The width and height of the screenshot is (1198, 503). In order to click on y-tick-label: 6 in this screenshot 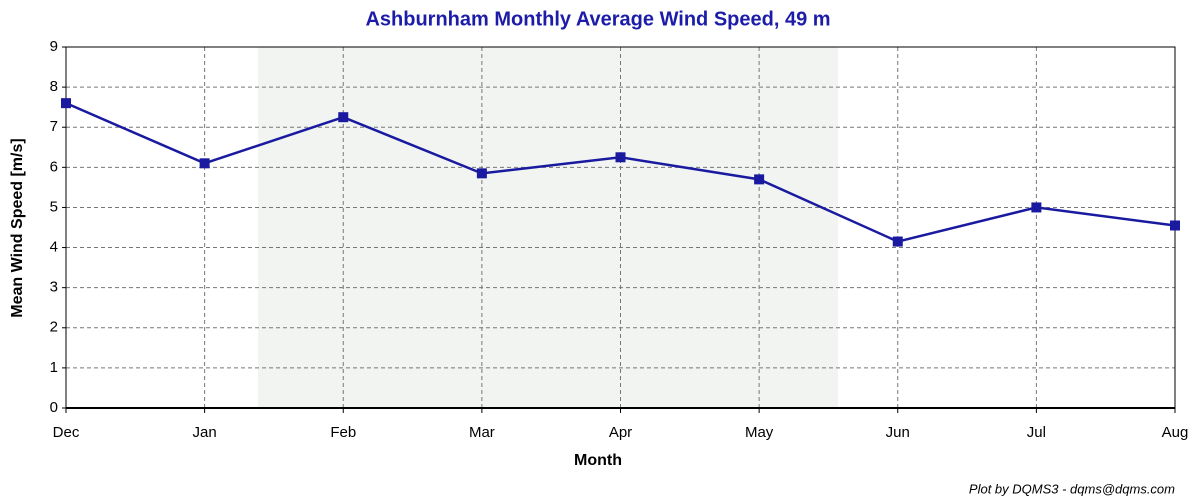, I will do `click(54, 166)`.